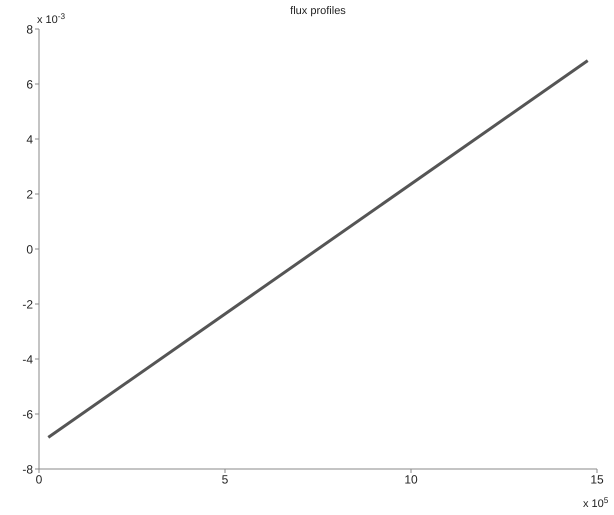  I want to click on x-tick-label: 10, so click(411, 479).